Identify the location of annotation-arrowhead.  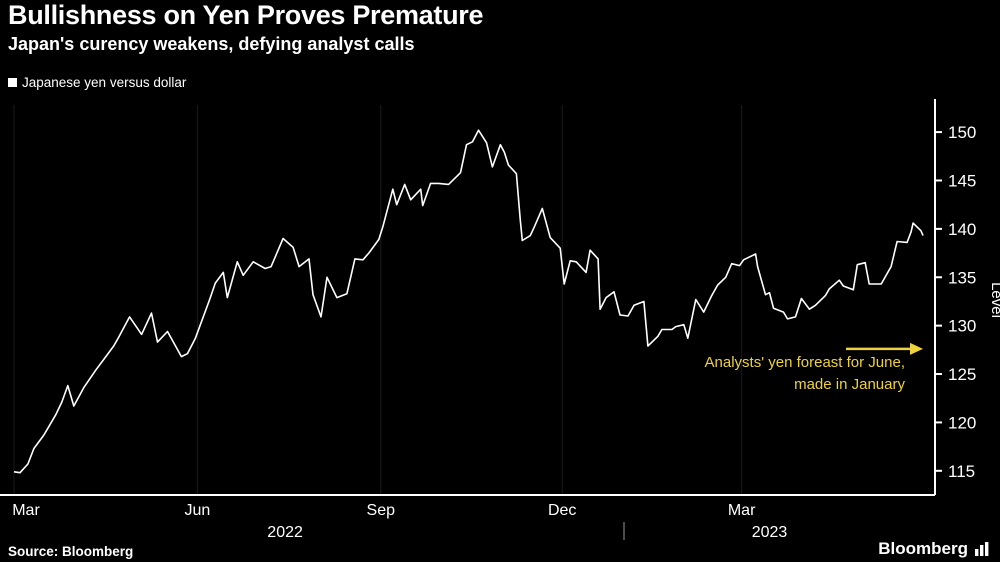
(916, 348).